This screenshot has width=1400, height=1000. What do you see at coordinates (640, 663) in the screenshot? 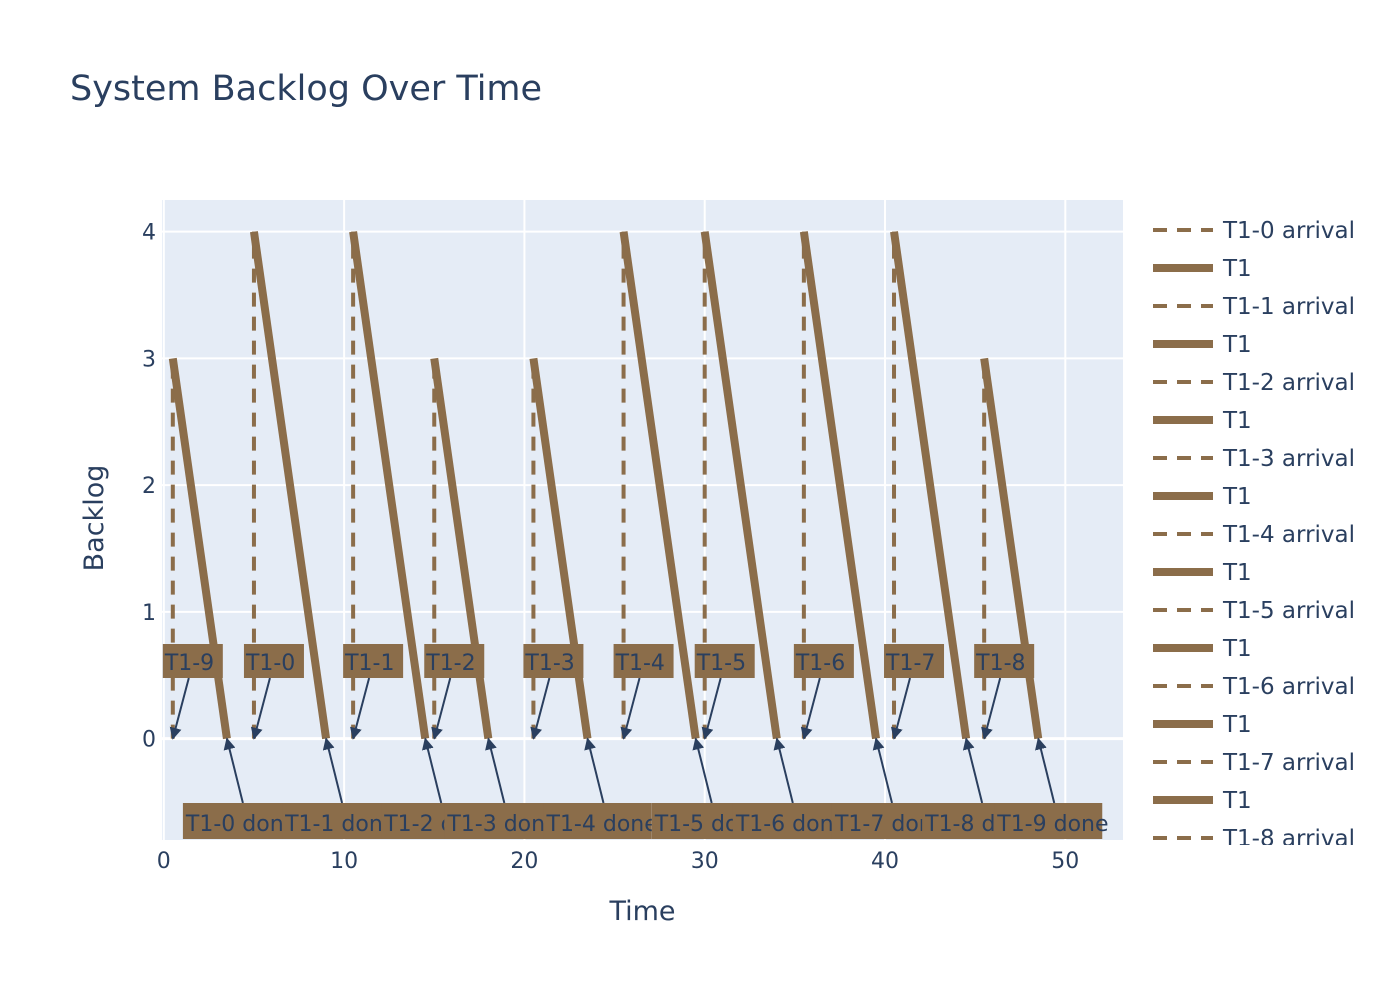
I see `arrival-label: T1-4` at bounding box center [640, 663].